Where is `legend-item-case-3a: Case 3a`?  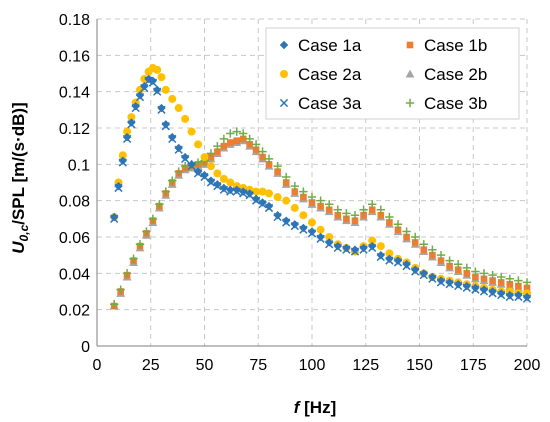
legend-item-case-3a: Case 3a is located at coordinates (320, 103).